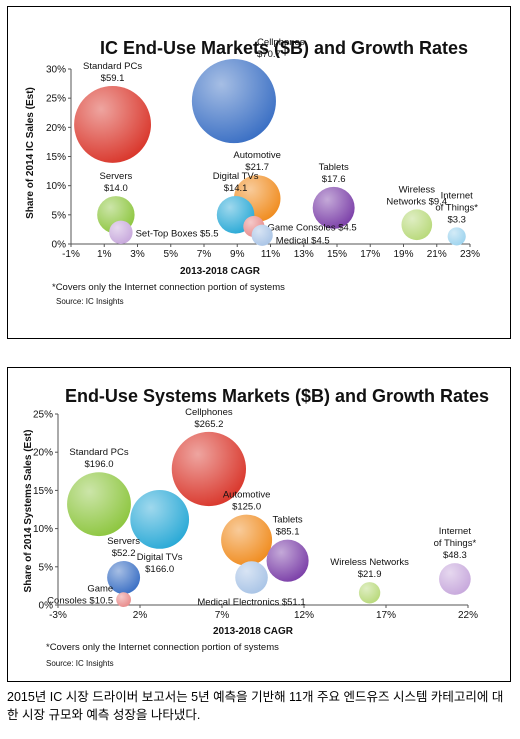  What do you see at coordinates (104, 254) in the screenshot?
I see `x-tick-label: 1%` at bounding box center [104, 254].